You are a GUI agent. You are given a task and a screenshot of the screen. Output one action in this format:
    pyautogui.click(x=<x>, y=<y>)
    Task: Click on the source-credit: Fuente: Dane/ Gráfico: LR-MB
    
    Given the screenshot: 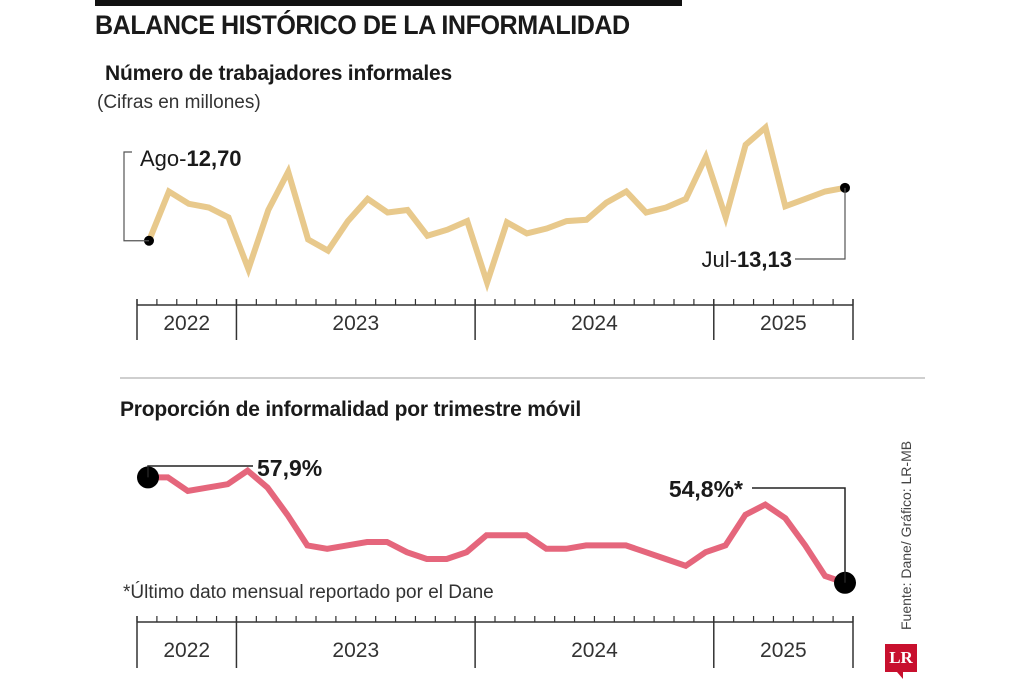 What is the action you would take?
    pyautogui.click(x=906, y=535)
    